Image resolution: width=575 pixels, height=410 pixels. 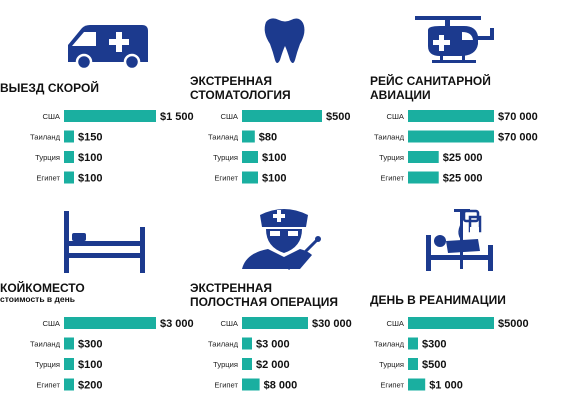 I want to click on panel-title-line: ВЫЕЗД СКОРОЙ, so click(x=49, y=88).